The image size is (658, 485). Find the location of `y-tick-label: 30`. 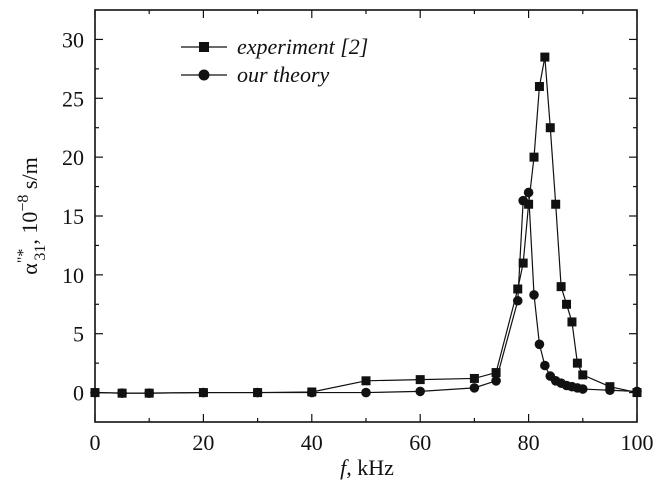

y-tick-label: 30 is located at coordinates (73, 39).